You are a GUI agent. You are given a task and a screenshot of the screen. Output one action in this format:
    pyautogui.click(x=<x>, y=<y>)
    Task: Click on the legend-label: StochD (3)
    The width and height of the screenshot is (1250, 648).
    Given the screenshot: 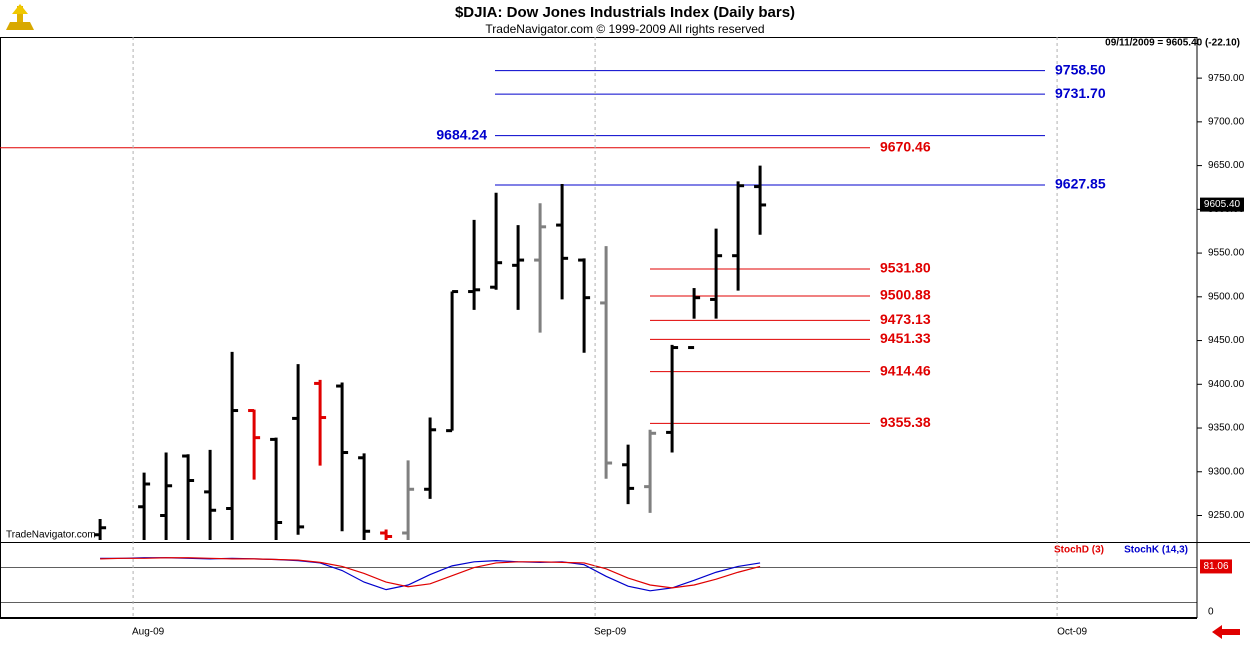 What is the action you would take?
    pyautogui.click(x=1079, y=550)
    